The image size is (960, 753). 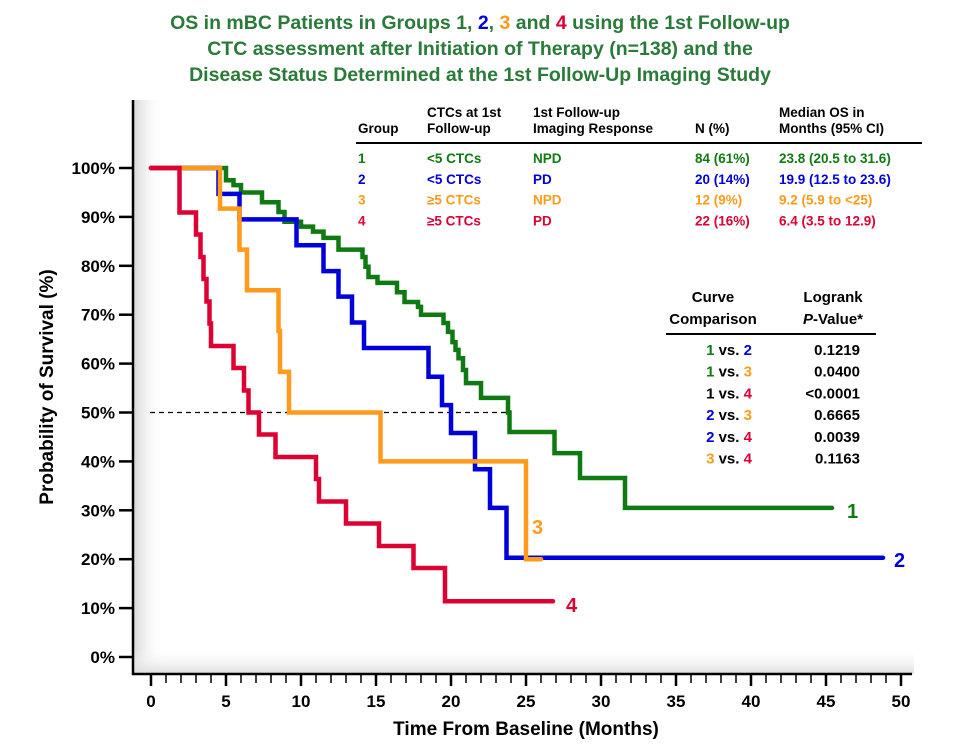 I want to click on title-segment: using the 1st Follow-up, so click(x=678, y=23).